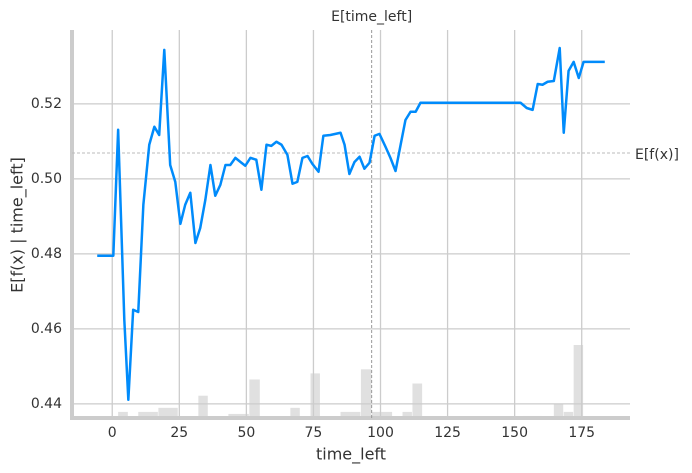 This screenshot has height=473, width=692. What do you see at coordinates (46, 404) in the screenshot?
I see `y-tick-label: 0.44` at bounding box center [46, 404].